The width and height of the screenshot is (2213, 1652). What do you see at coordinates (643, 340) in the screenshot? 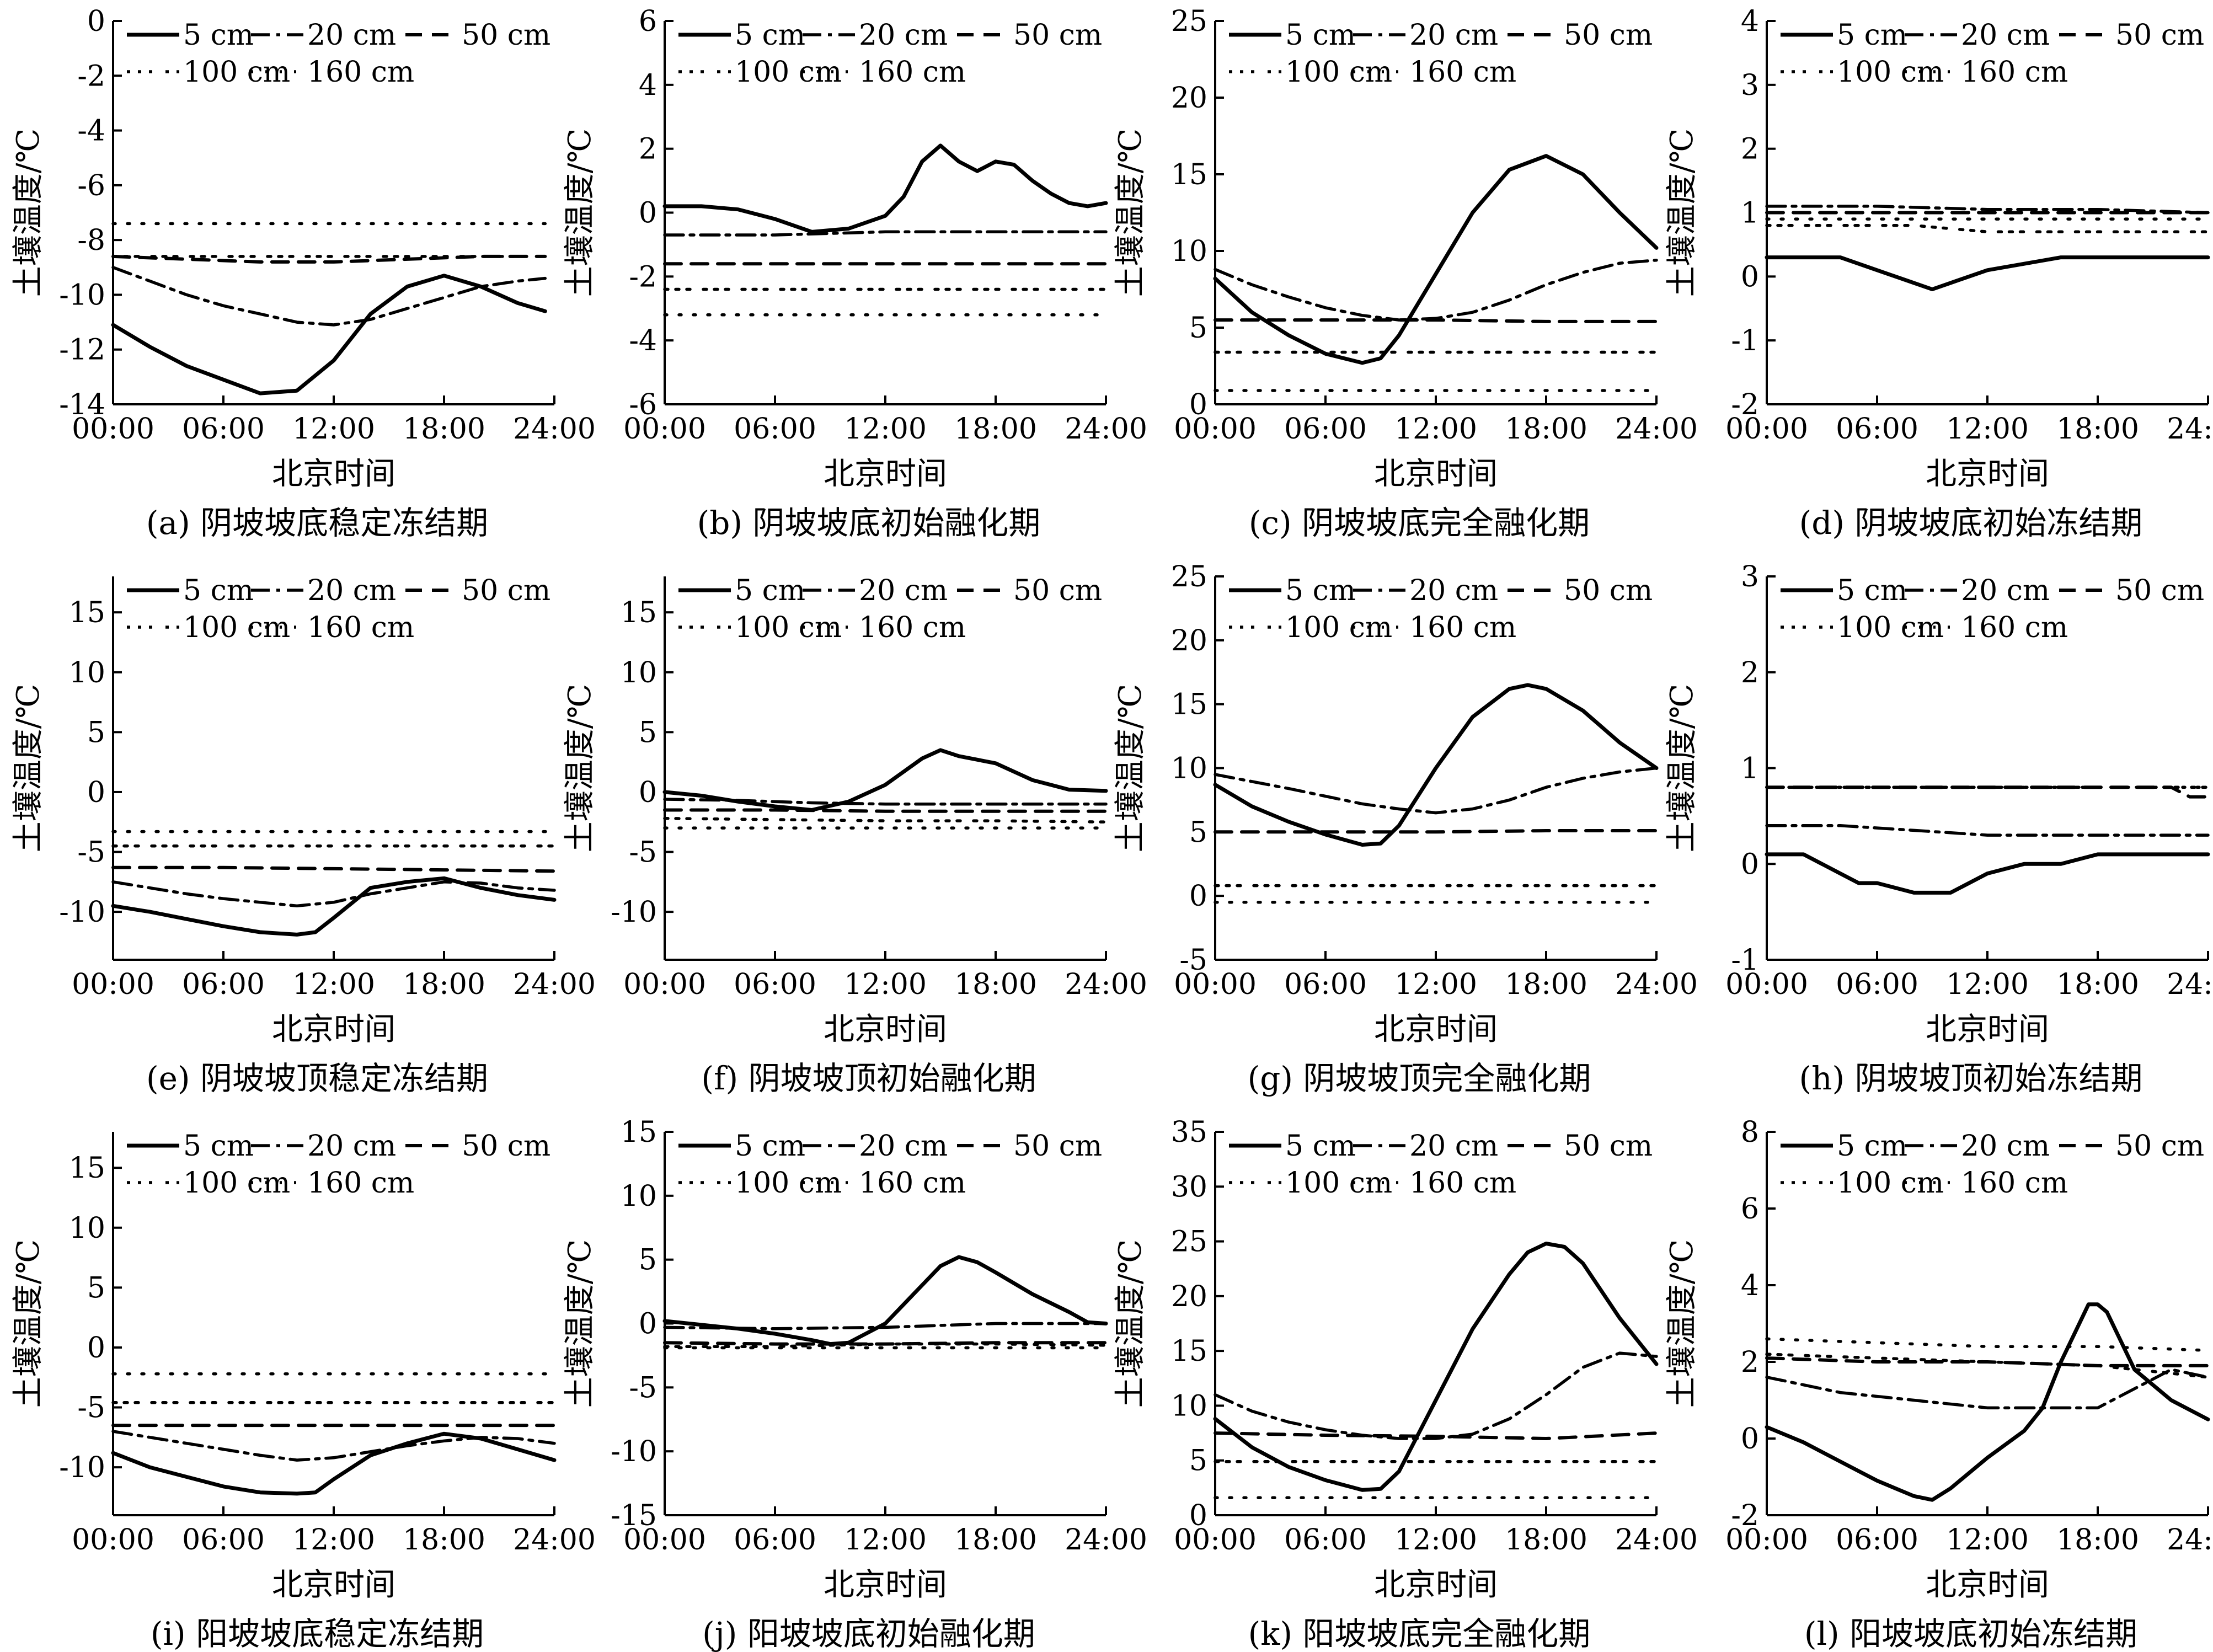
I see `y-tick-label: -4` at bounding box center [643, 340].